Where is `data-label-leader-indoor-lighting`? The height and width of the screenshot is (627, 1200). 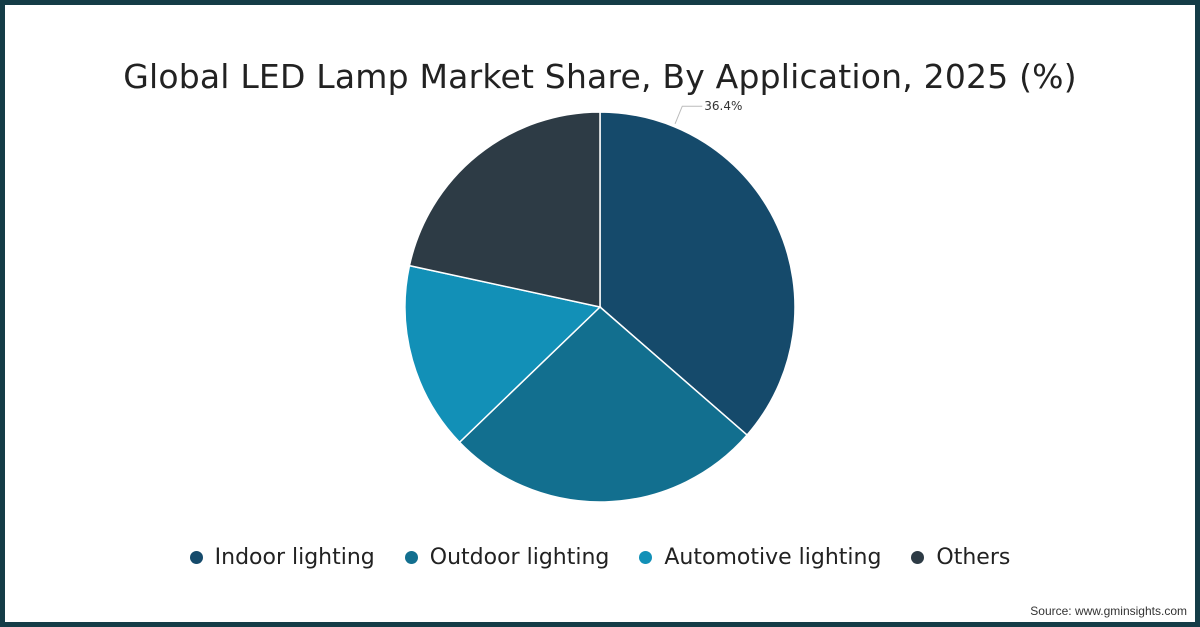
data-label-leader-indoor-lighting is located at coordinates (688, 114).